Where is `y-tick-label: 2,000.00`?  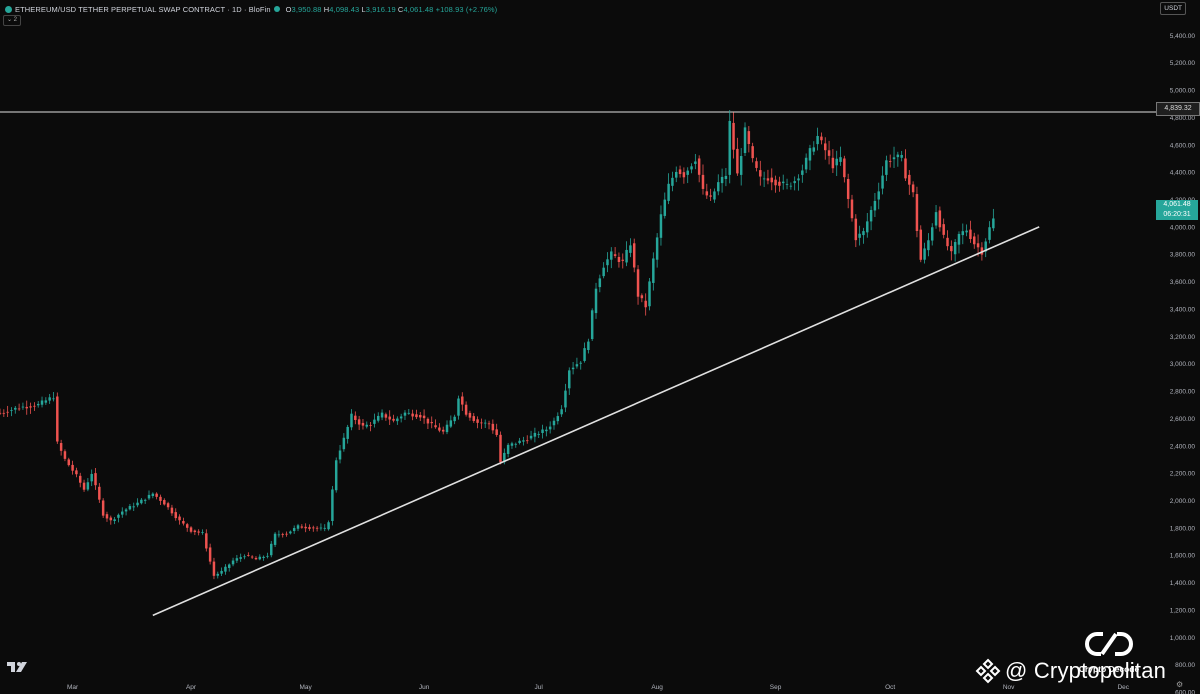 y-tick-label: 2,000.00 is located at coordinates (1183, 501).